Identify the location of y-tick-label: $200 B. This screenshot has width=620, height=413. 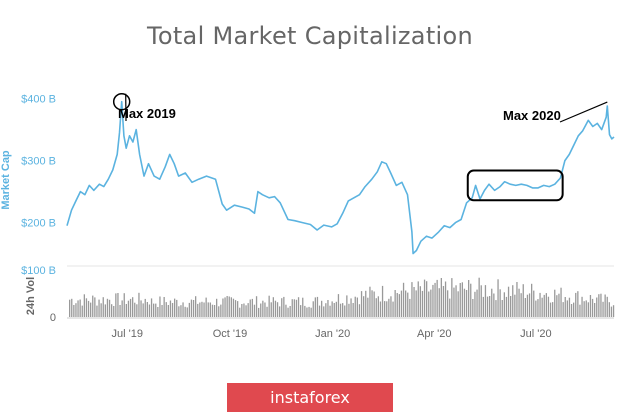
(38, 224).